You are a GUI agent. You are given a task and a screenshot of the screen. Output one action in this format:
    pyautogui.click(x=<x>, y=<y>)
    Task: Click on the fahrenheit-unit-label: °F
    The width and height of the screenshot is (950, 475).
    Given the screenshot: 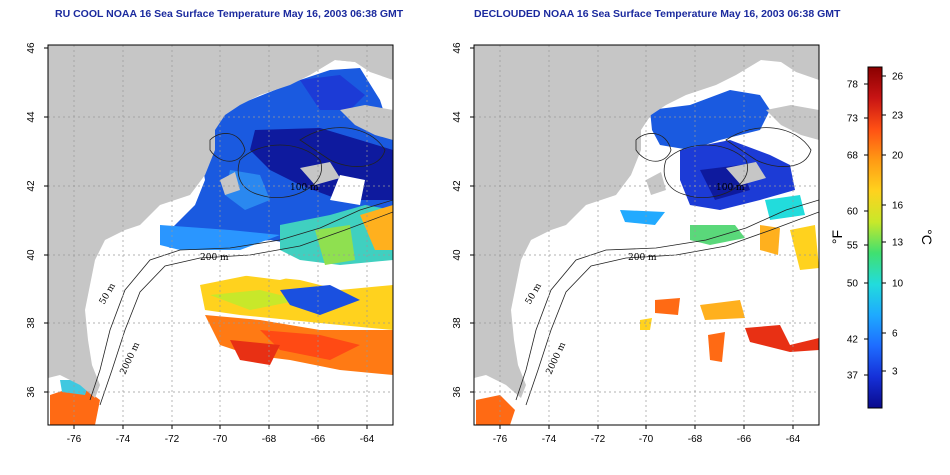 What is the action you would take?
    pyautogui.click(x=837, y=237)
    